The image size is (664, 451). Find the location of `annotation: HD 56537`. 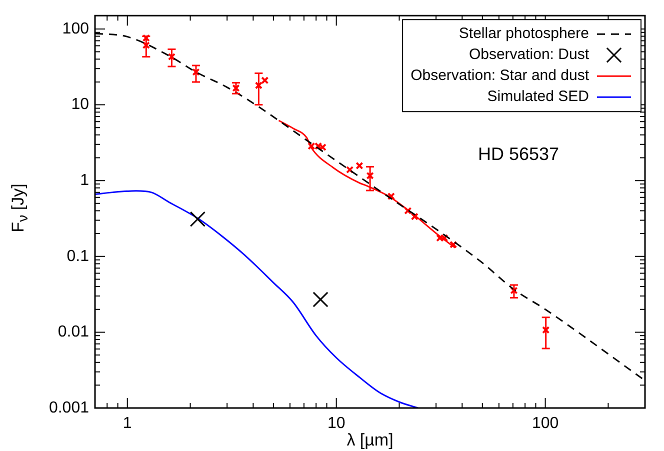

annotation: HD 56537 is located at coordinates (519, 154).